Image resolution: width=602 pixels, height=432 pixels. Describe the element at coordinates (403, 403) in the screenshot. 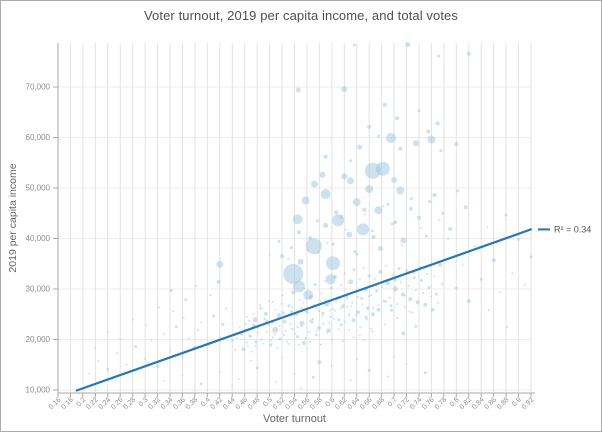

I see `x-tick-label: 0.72` at that location.